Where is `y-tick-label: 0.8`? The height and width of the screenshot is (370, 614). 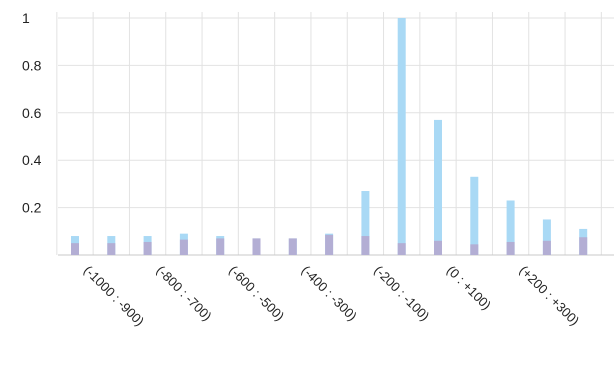
y-tick-label: 0.8 is located at coordinates (32, 65).